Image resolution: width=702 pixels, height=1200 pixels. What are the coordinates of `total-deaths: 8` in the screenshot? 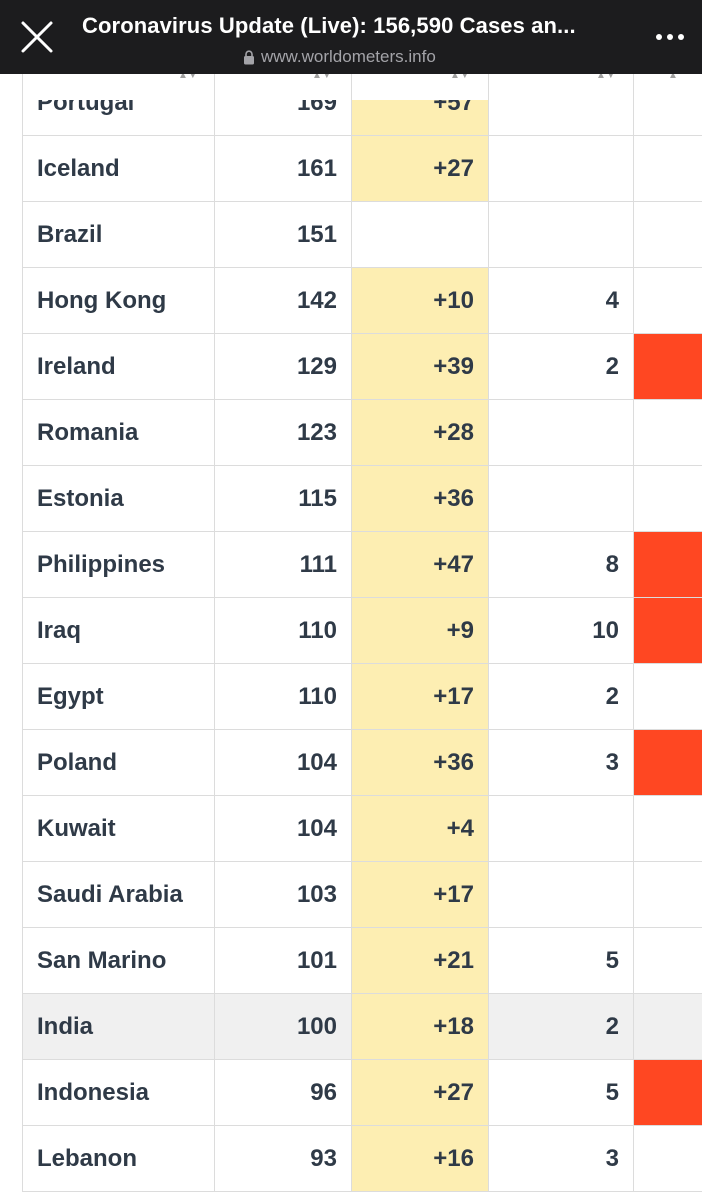 It's located at (560, 564).